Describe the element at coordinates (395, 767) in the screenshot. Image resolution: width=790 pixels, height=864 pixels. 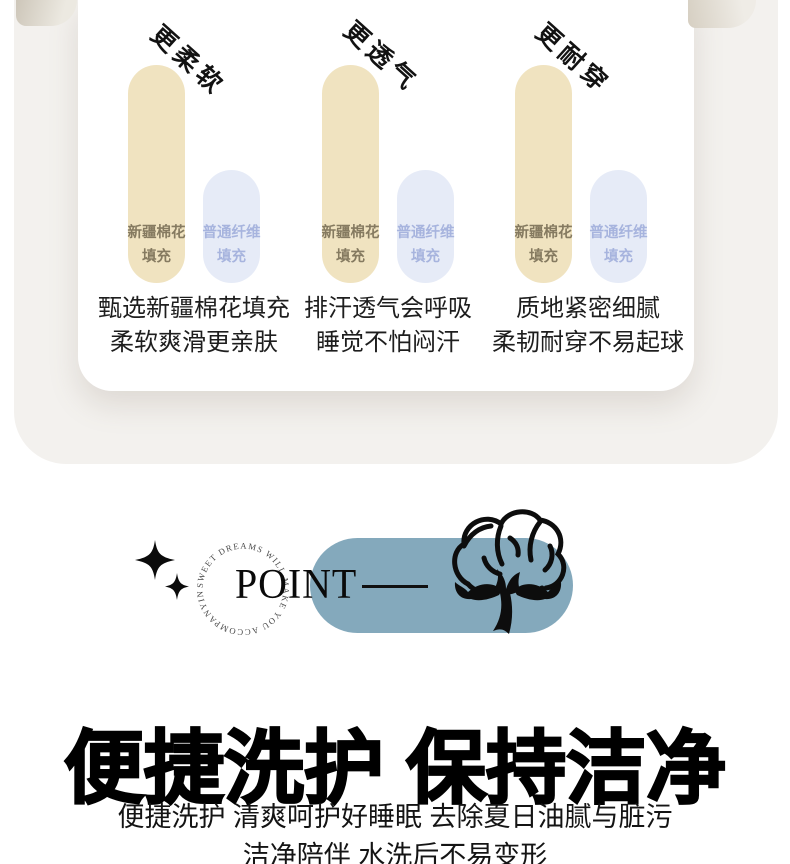
I see `headline: 便捷洗护 保持洁净` at that location.